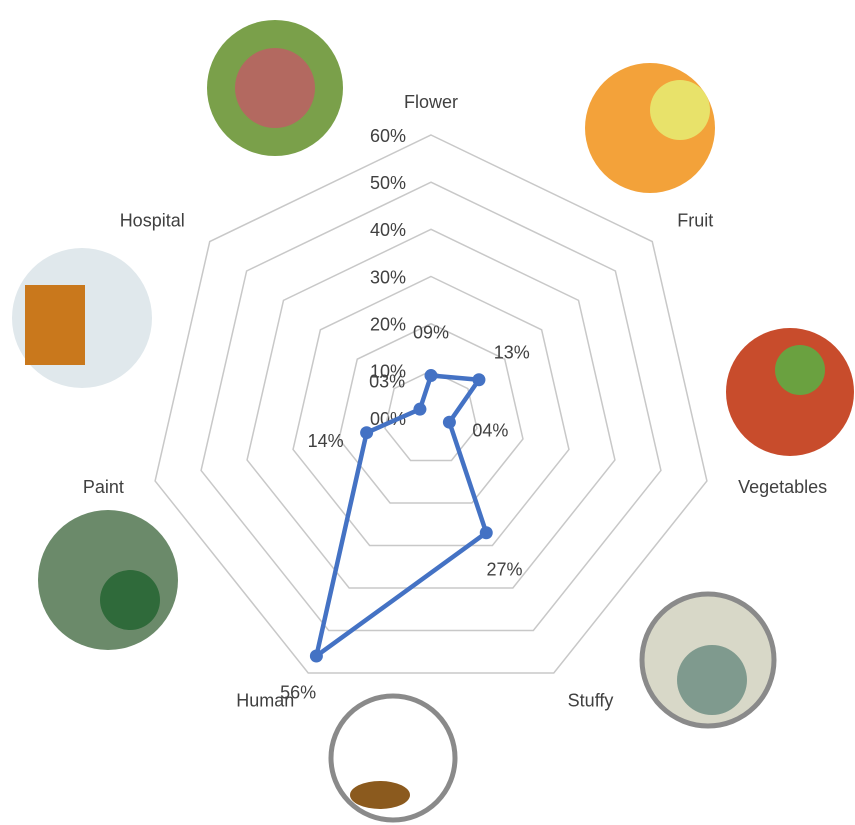 The height and width of the screenshot is (825, 855). What do you see at coordinates (130, 600) in the screenshot?
I see `paint-image-detail` at bounding box center [130, 600].